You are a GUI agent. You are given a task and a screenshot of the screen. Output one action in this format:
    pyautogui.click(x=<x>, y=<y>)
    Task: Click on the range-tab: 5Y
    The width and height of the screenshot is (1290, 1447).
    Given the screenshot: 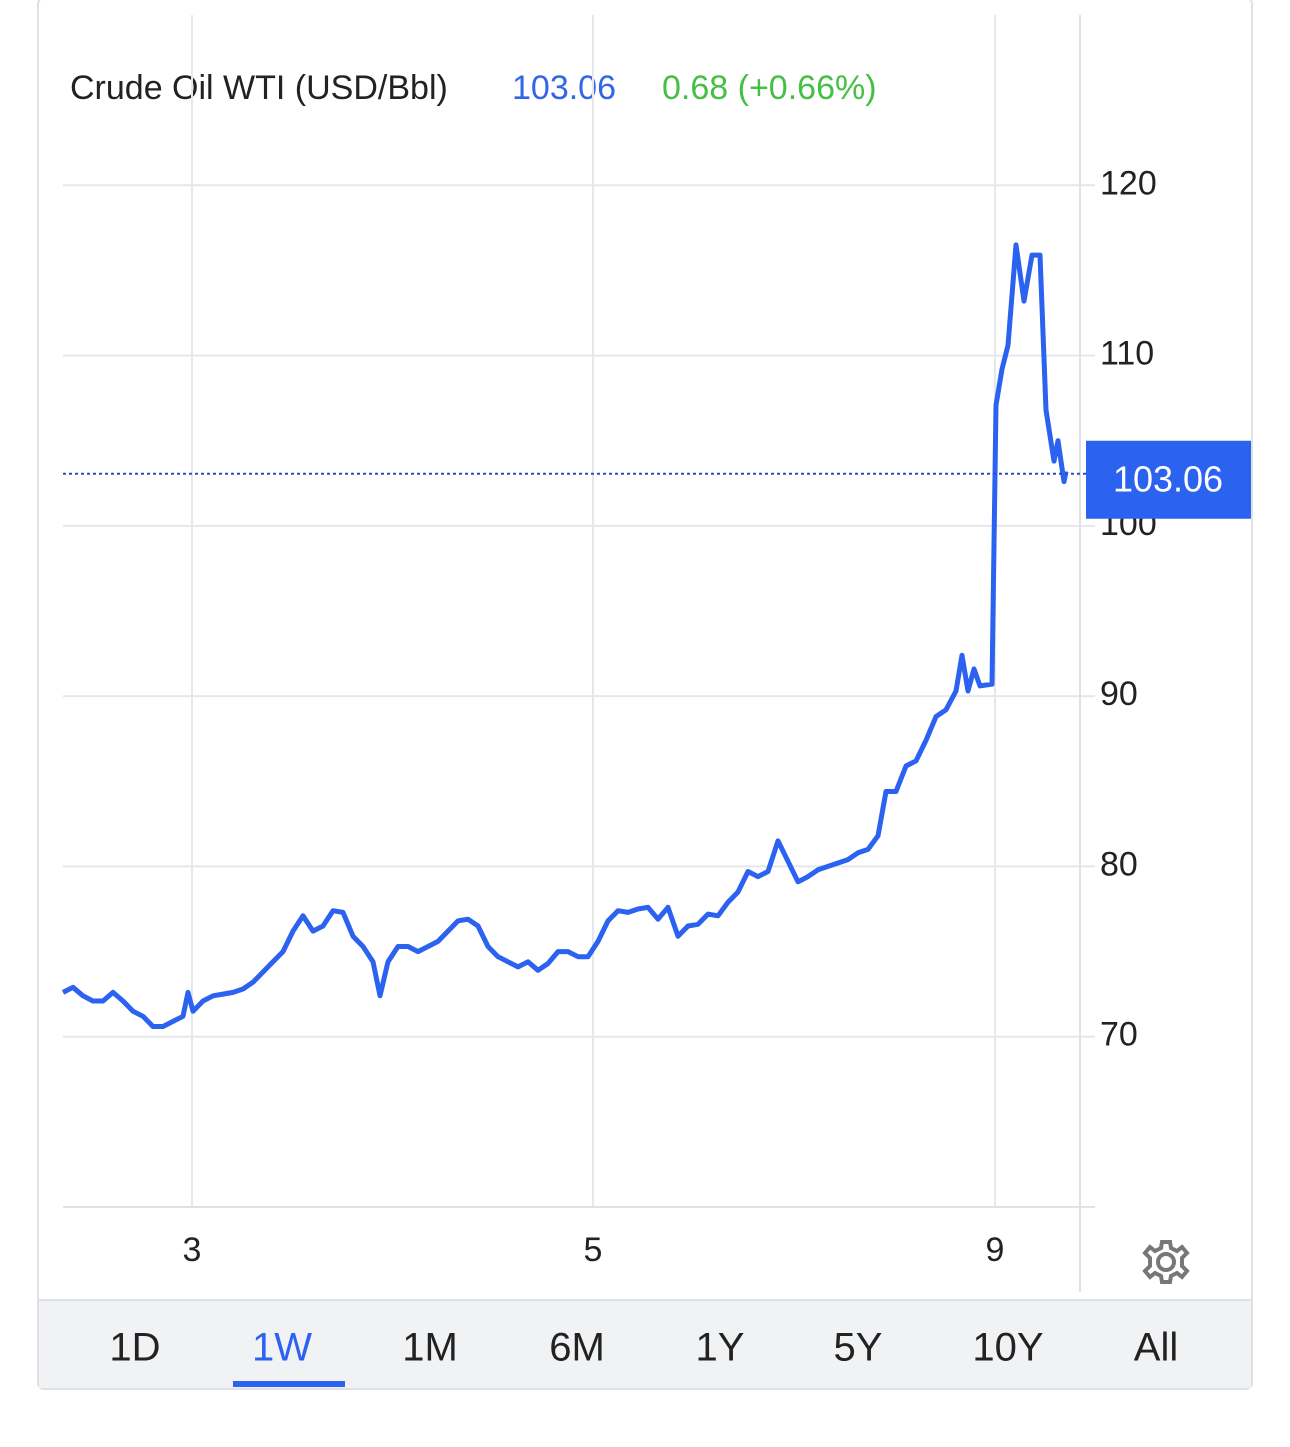 What is the action you would take?
    pyautogui.click(x=858, y=1348)
    